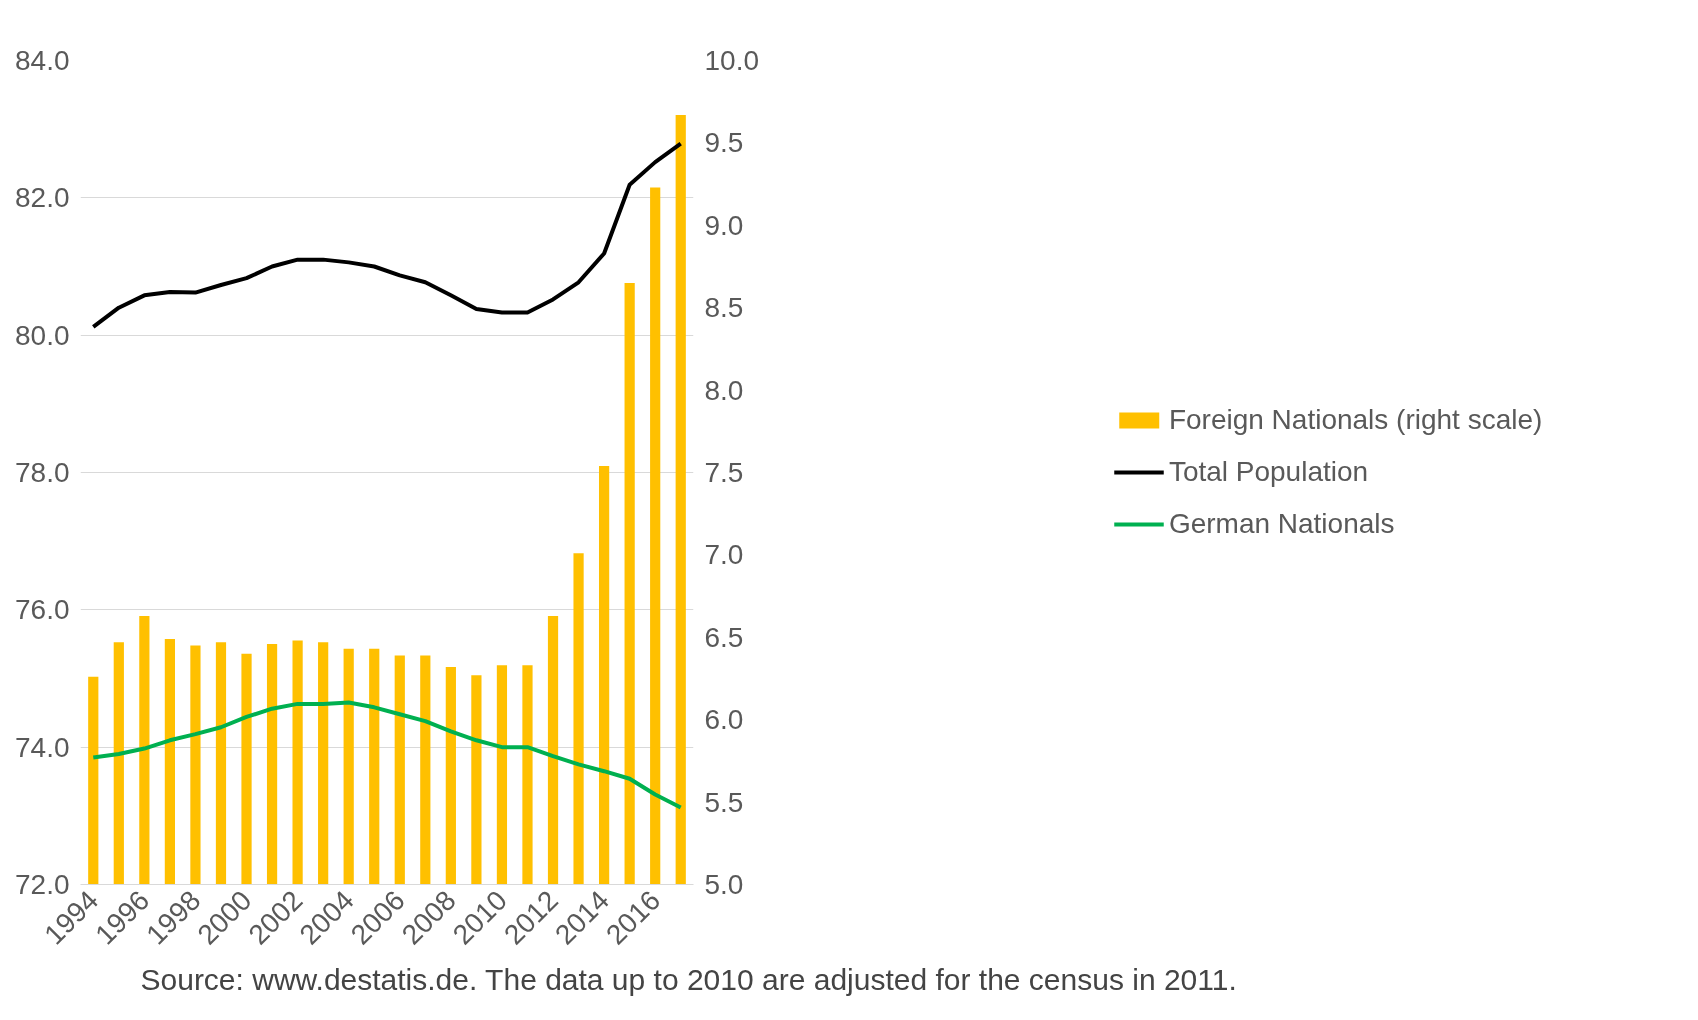  I want to click on y-tick-label: 84.0, so click(42, 60).